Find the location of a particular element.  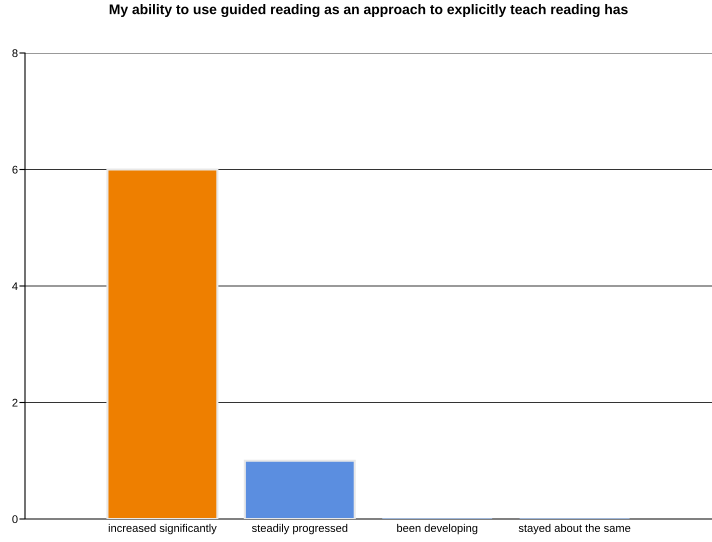

y-tick-label: 4 is located at coordinates (15, 286).